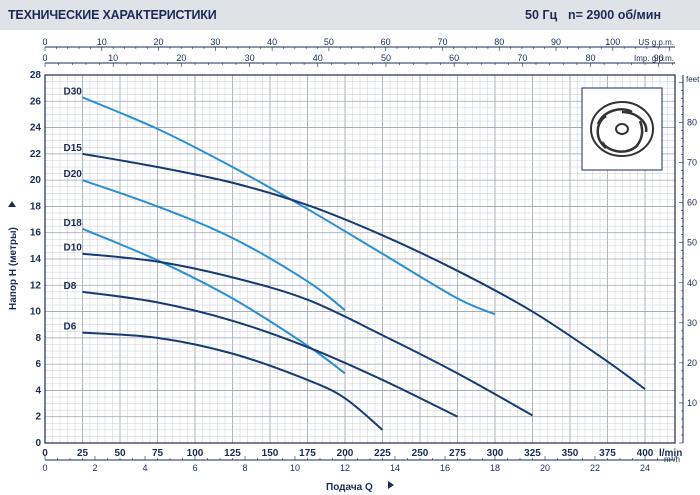  What do you see at coordinates (670, 453) in the screenshot?
I see `x-unit-label: l/min` at bounding box center [670, 453].